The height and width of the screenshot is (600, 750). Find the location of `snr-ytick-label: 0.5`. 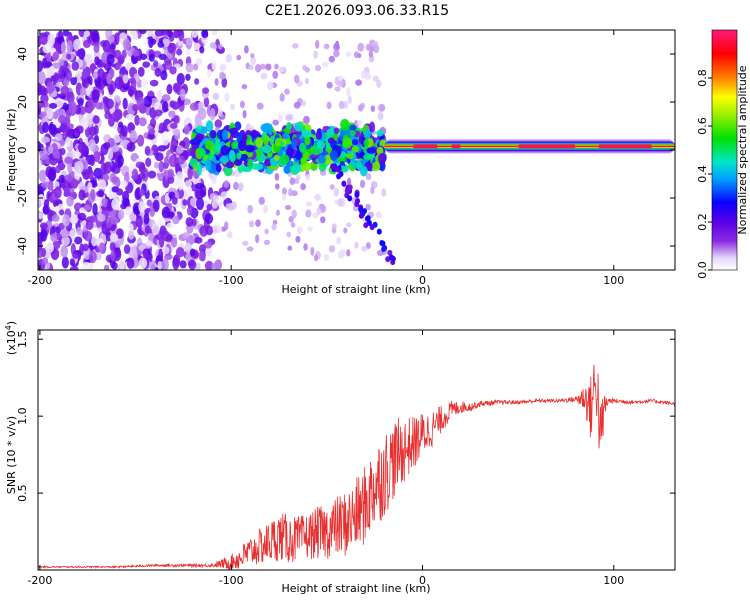

snr-ytick-label: 0.5 is located at coordinates (22, 493).